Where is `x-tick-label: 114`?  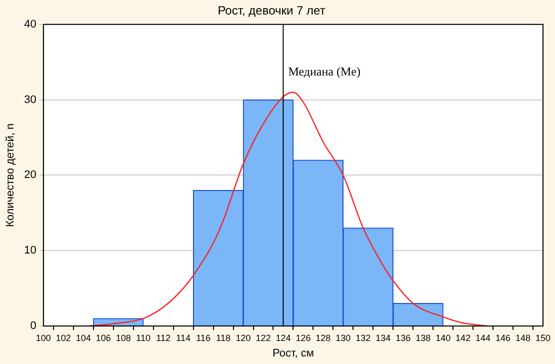
x-tick-label: 114 is located at coordinates (183, 337).